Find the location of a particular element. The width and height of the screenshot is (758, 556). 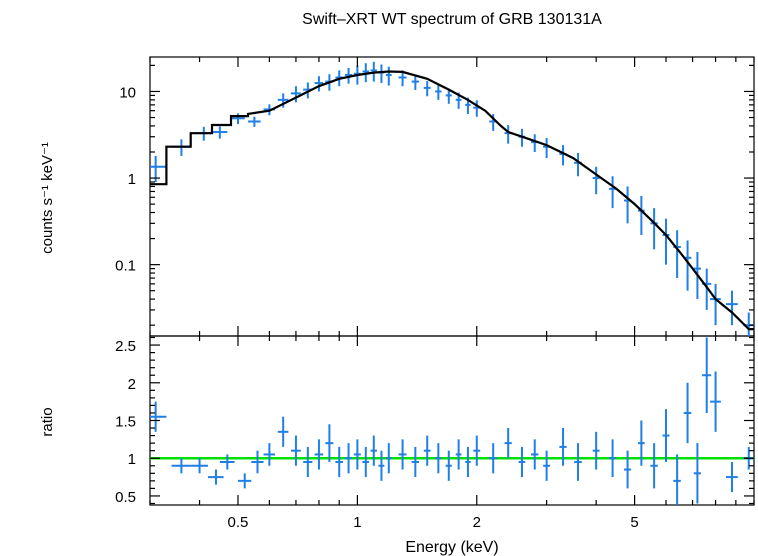

ratio-y-tick-label: 0.5 is located at coordinates (125, 497).